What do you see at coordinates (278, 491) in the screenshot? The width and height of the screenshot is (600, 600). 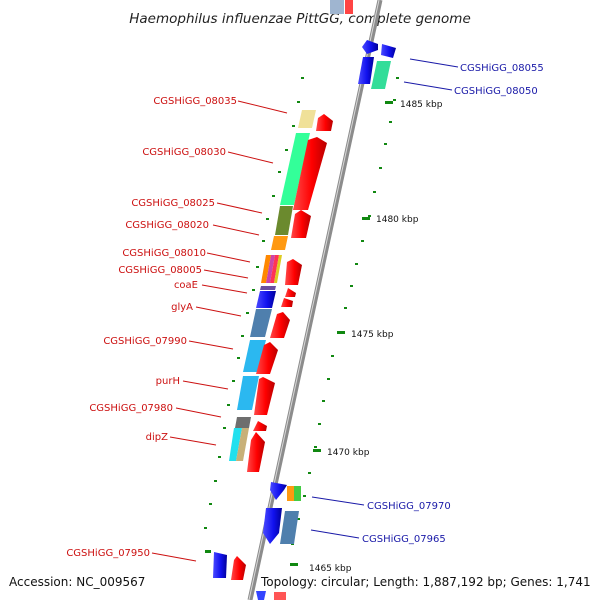 I see `feature-07970-arrow` at bounding box center [278, 491].